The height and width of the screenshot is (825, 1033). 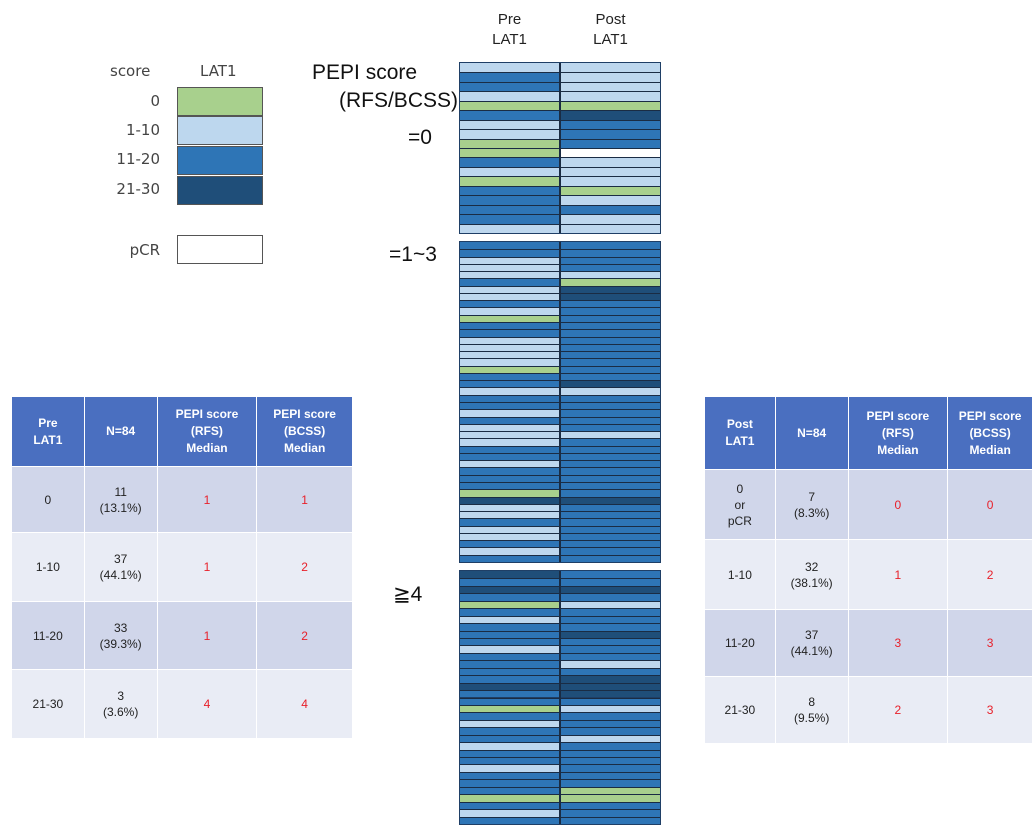 What do you see at coordinates (990, 433) in the screenshot?
I see `post-header-bcss: PEPI score (BCSS) Median` at bounding box center [990, 433].